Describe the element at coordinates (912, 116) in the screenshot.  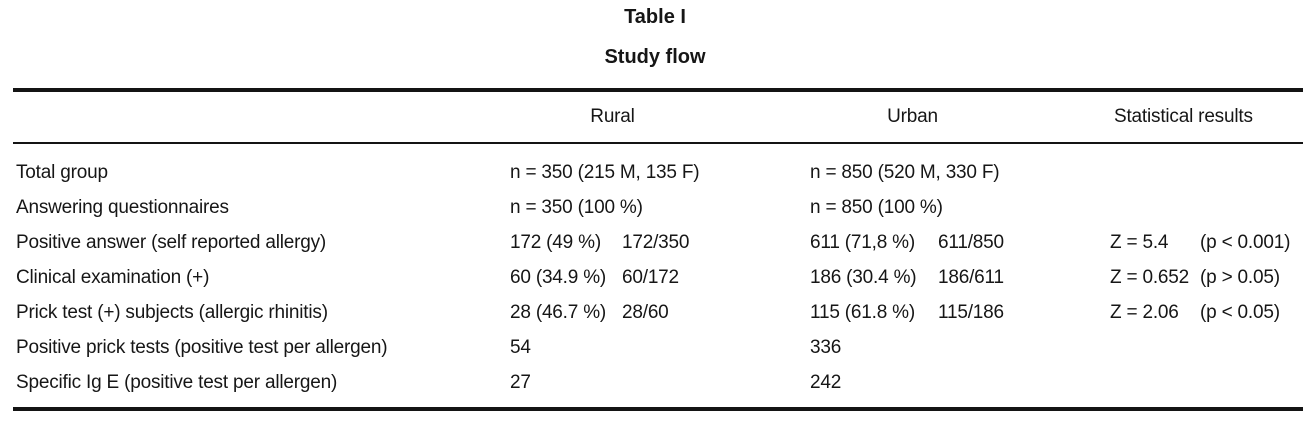
I see `column-header-urban: Urban` at that location.